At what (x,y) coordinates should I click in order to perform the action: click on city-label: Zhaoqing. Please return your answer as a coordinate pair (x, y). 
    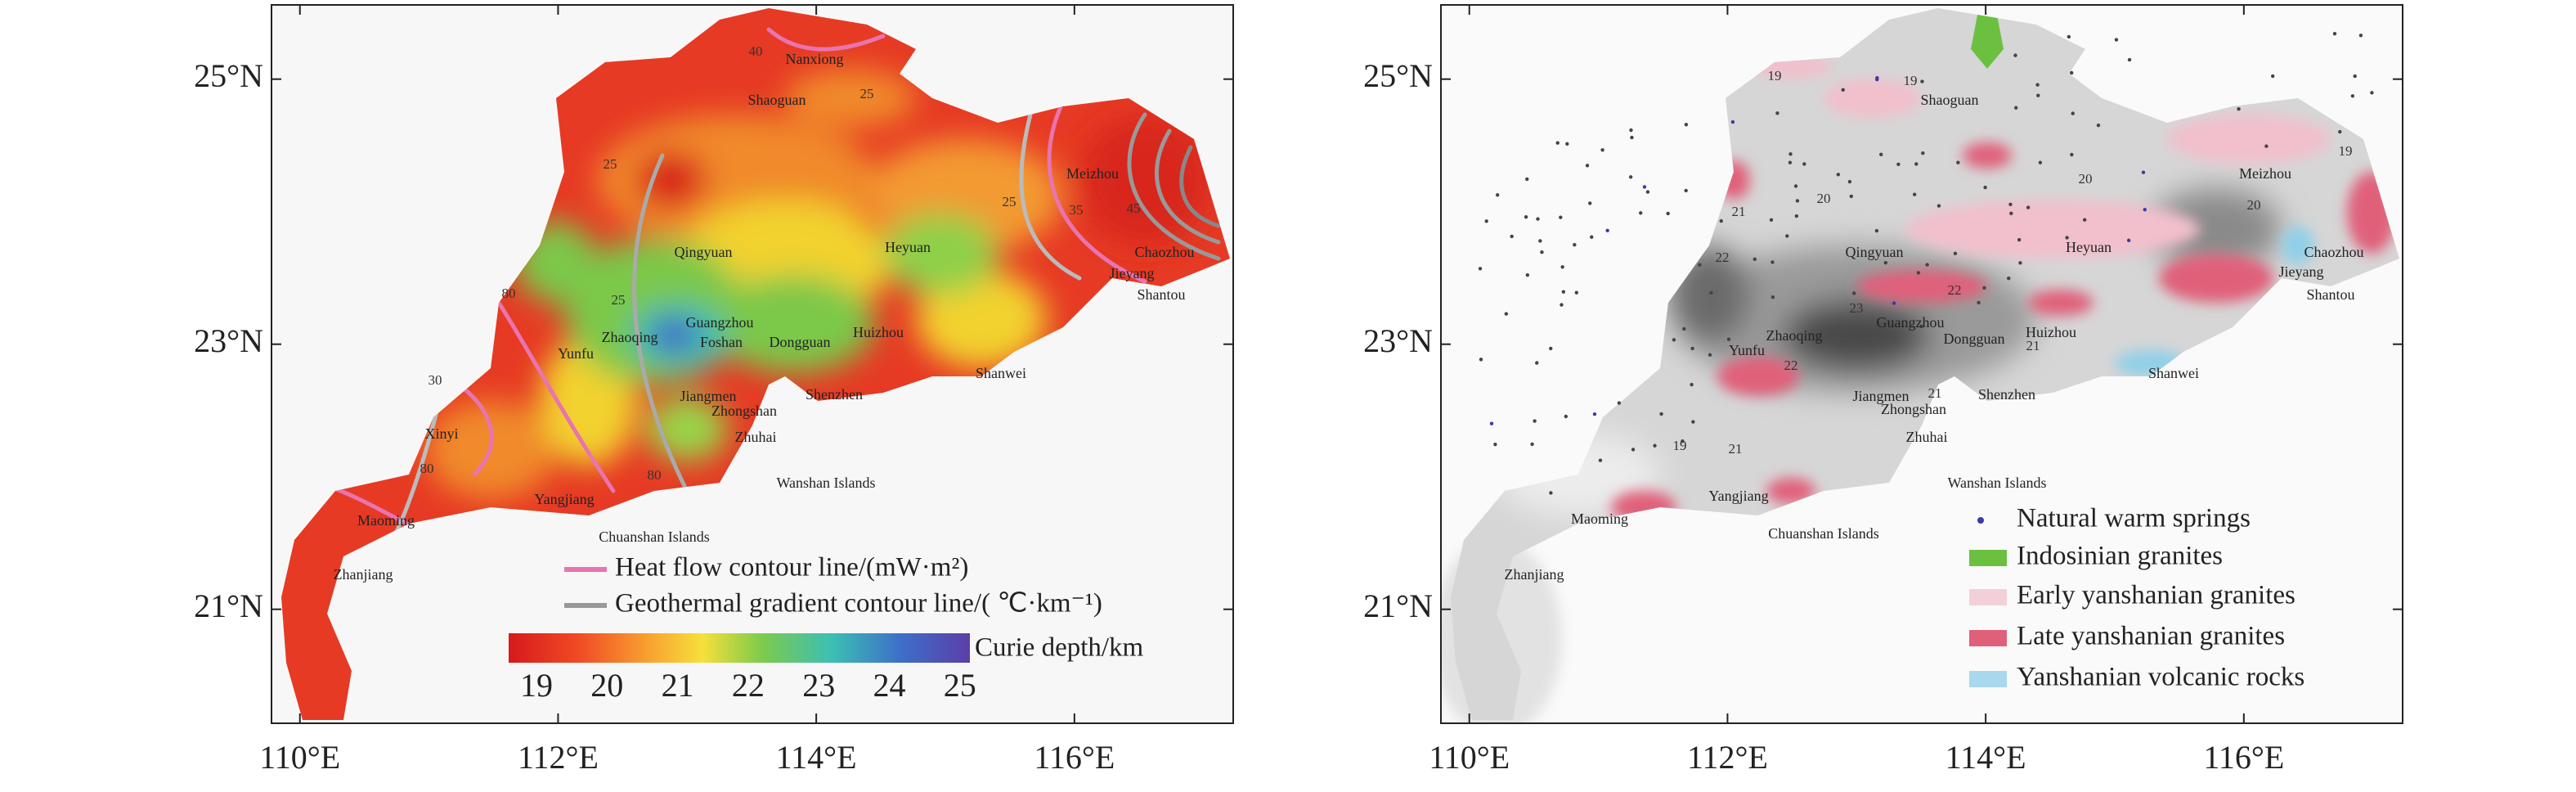
    Looking at the image, I should click on (1794, 336).